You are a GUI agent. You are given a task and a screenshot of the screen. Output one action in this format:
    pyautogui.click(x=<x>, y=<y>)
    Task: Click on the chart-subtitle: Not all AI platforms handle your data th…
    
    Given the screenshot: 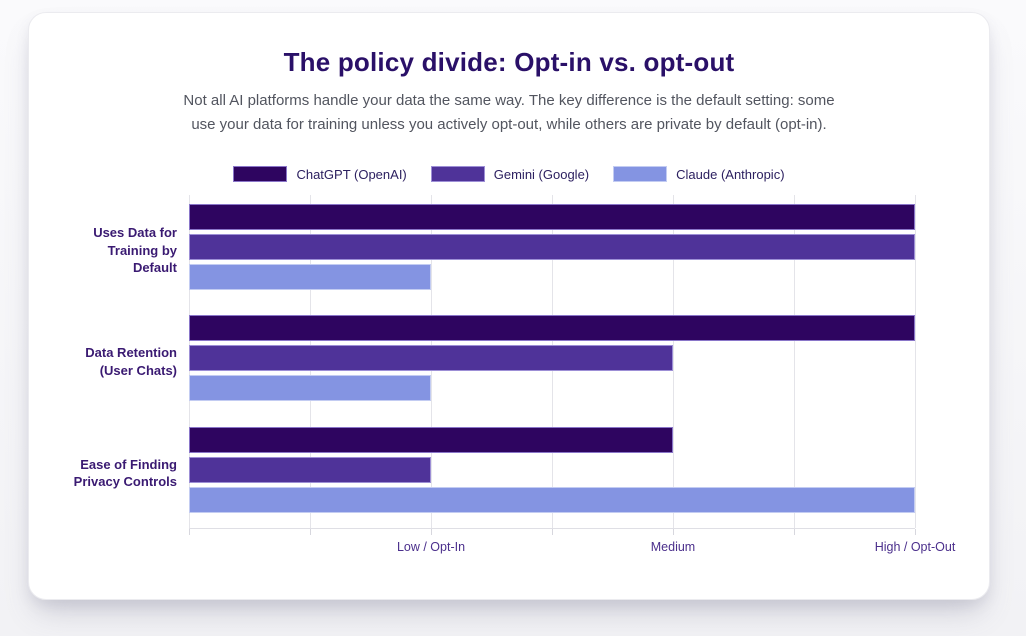 What is the action you would take?
    pyautogui.click(x=509, y=113)
    